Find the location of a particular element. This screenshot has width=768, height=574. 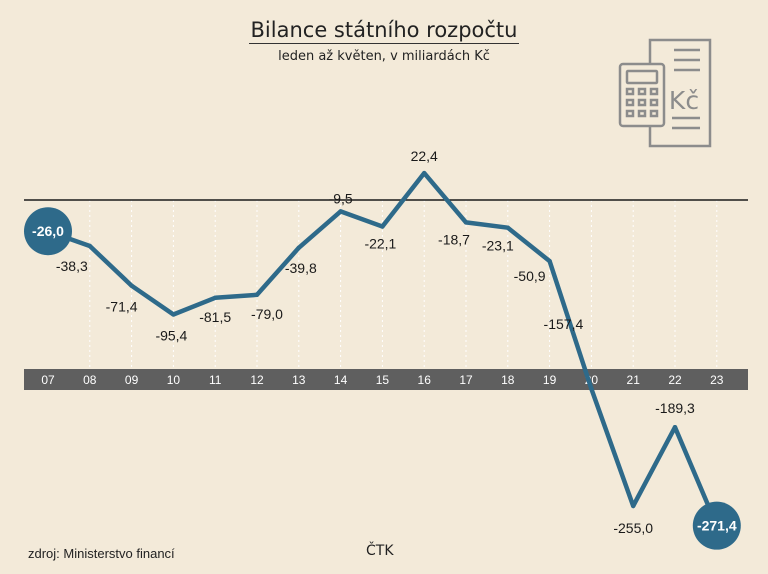

data-label-23: -271,4 is located at coordinates (717, 526).